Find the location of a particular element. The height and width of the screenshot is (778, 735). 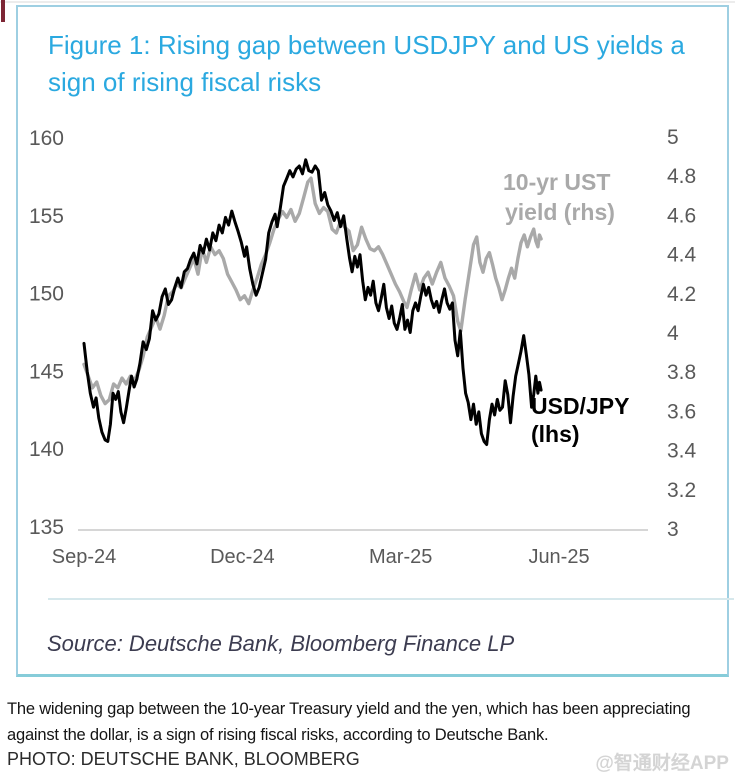

y-axis-left-tick: 145 is located at coordinates (46, 371).